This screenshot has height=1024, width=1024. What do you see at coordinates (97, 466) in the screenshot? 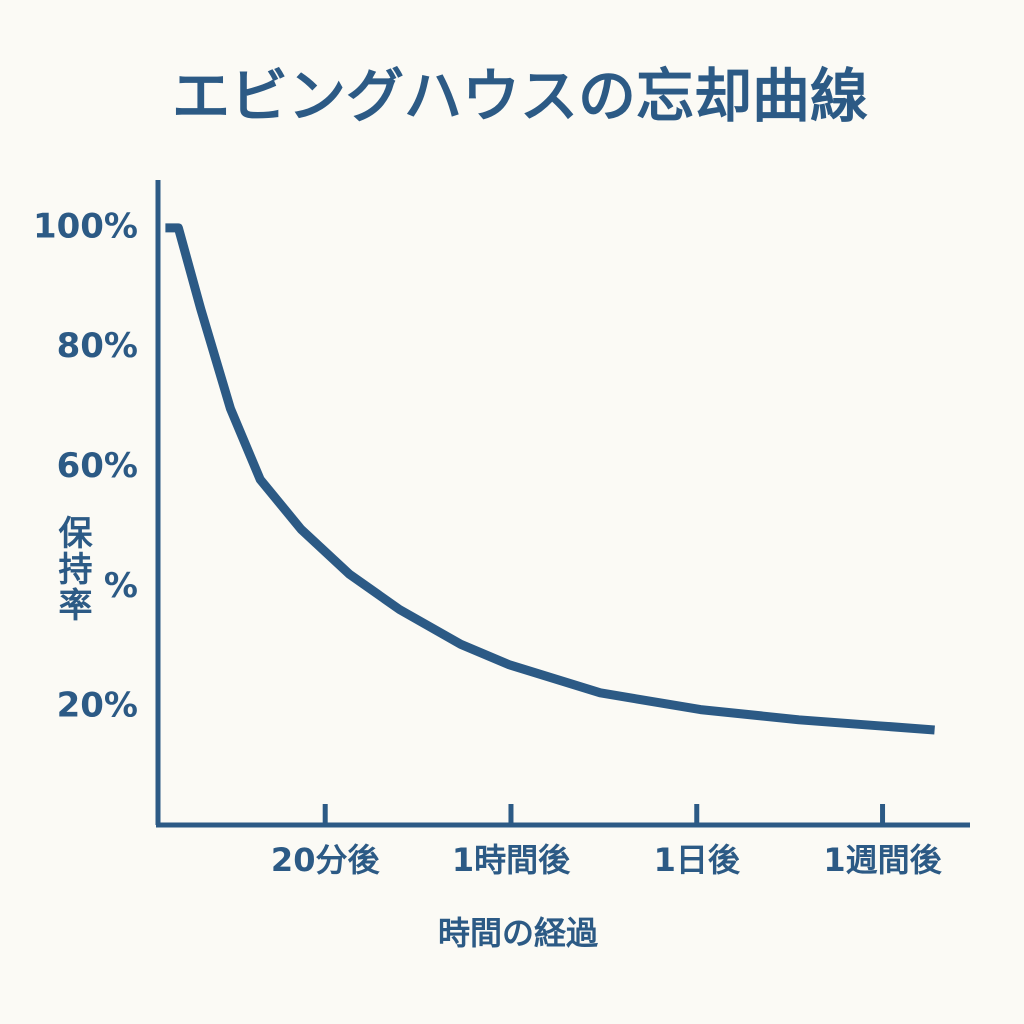
I see `y-tick-label: 60%` at bounding box center [97, 466].